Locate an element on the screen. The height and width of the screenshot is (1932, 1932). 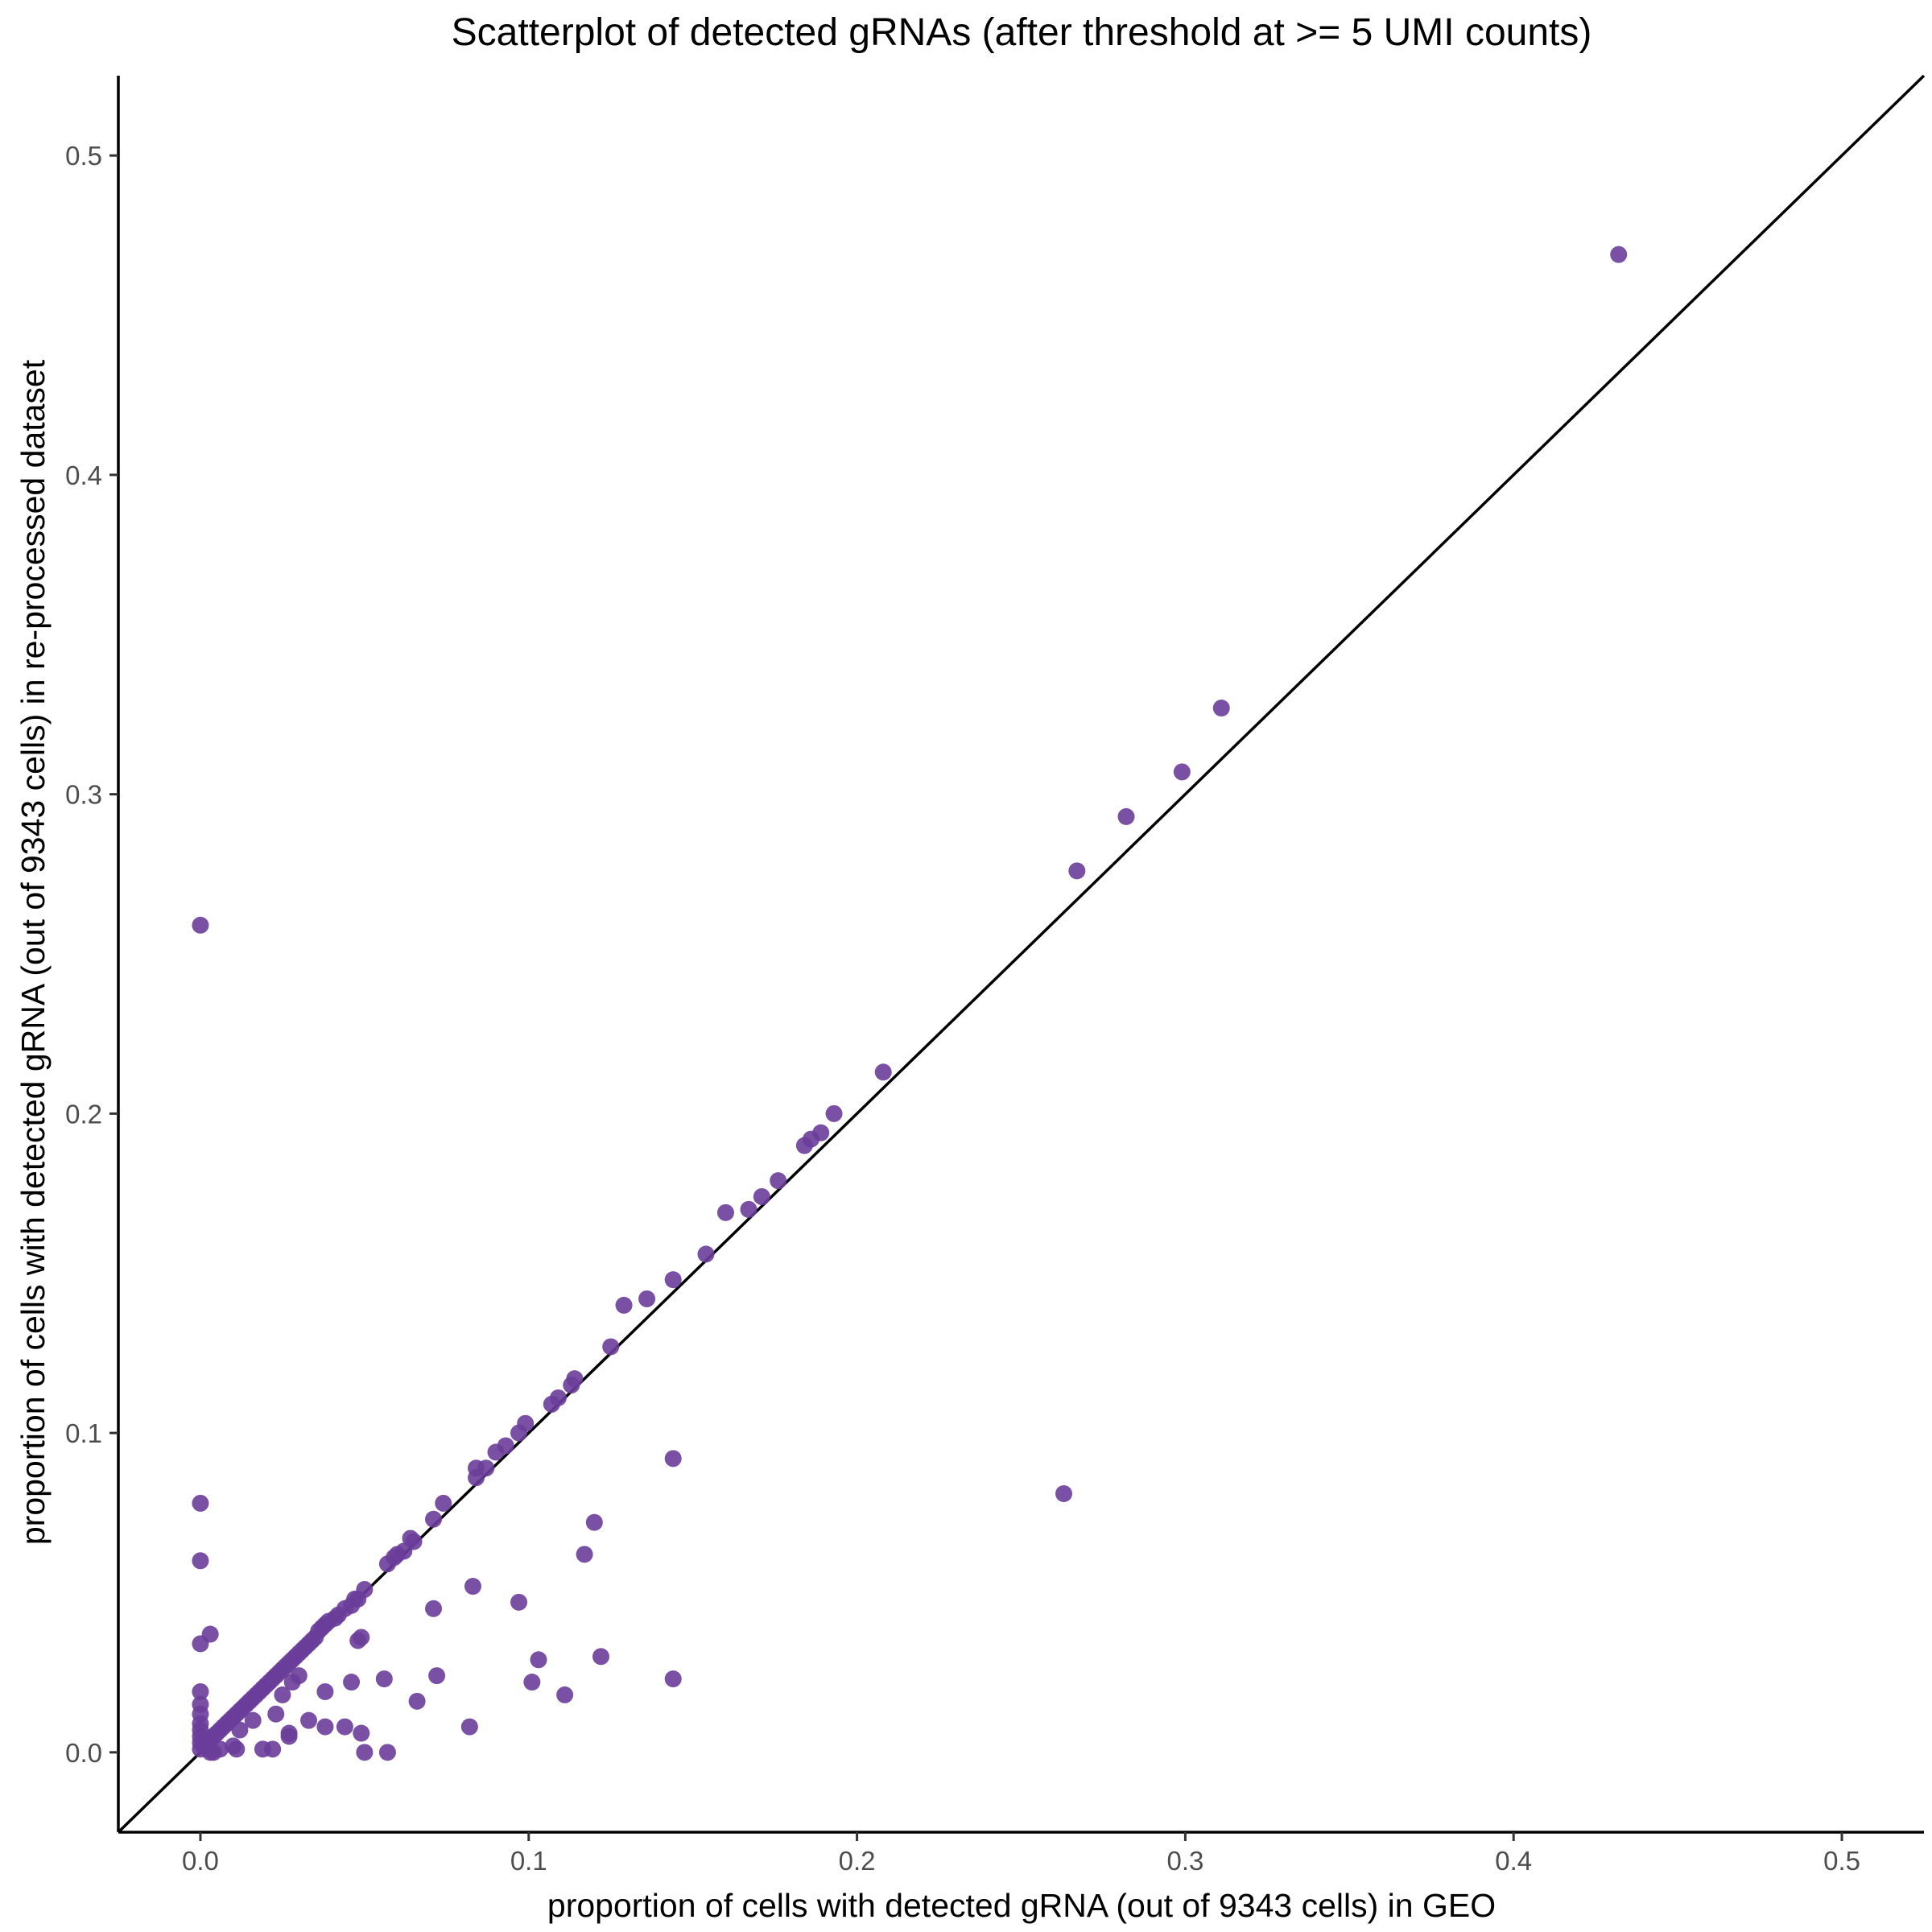
x-tick-label: 0.2 is located at coordinates (857, 1861).